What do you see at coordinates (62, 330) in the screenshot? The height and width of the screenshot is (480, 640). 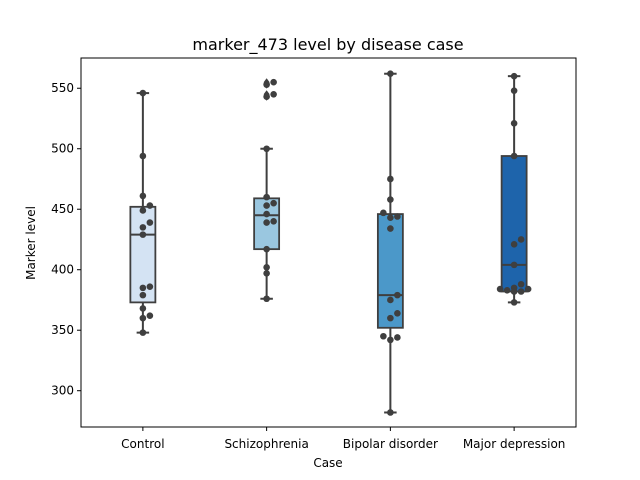 I see `y-tick-label: 350` at bounding box center [62, 330].